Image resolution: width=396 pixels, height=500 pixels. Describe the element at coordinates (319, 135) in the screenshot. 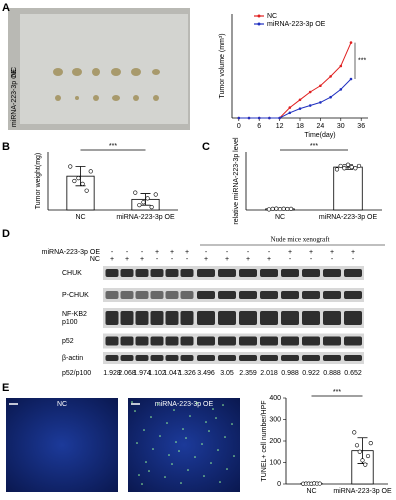

I see `x-axis-label: Time(day)` at that location.